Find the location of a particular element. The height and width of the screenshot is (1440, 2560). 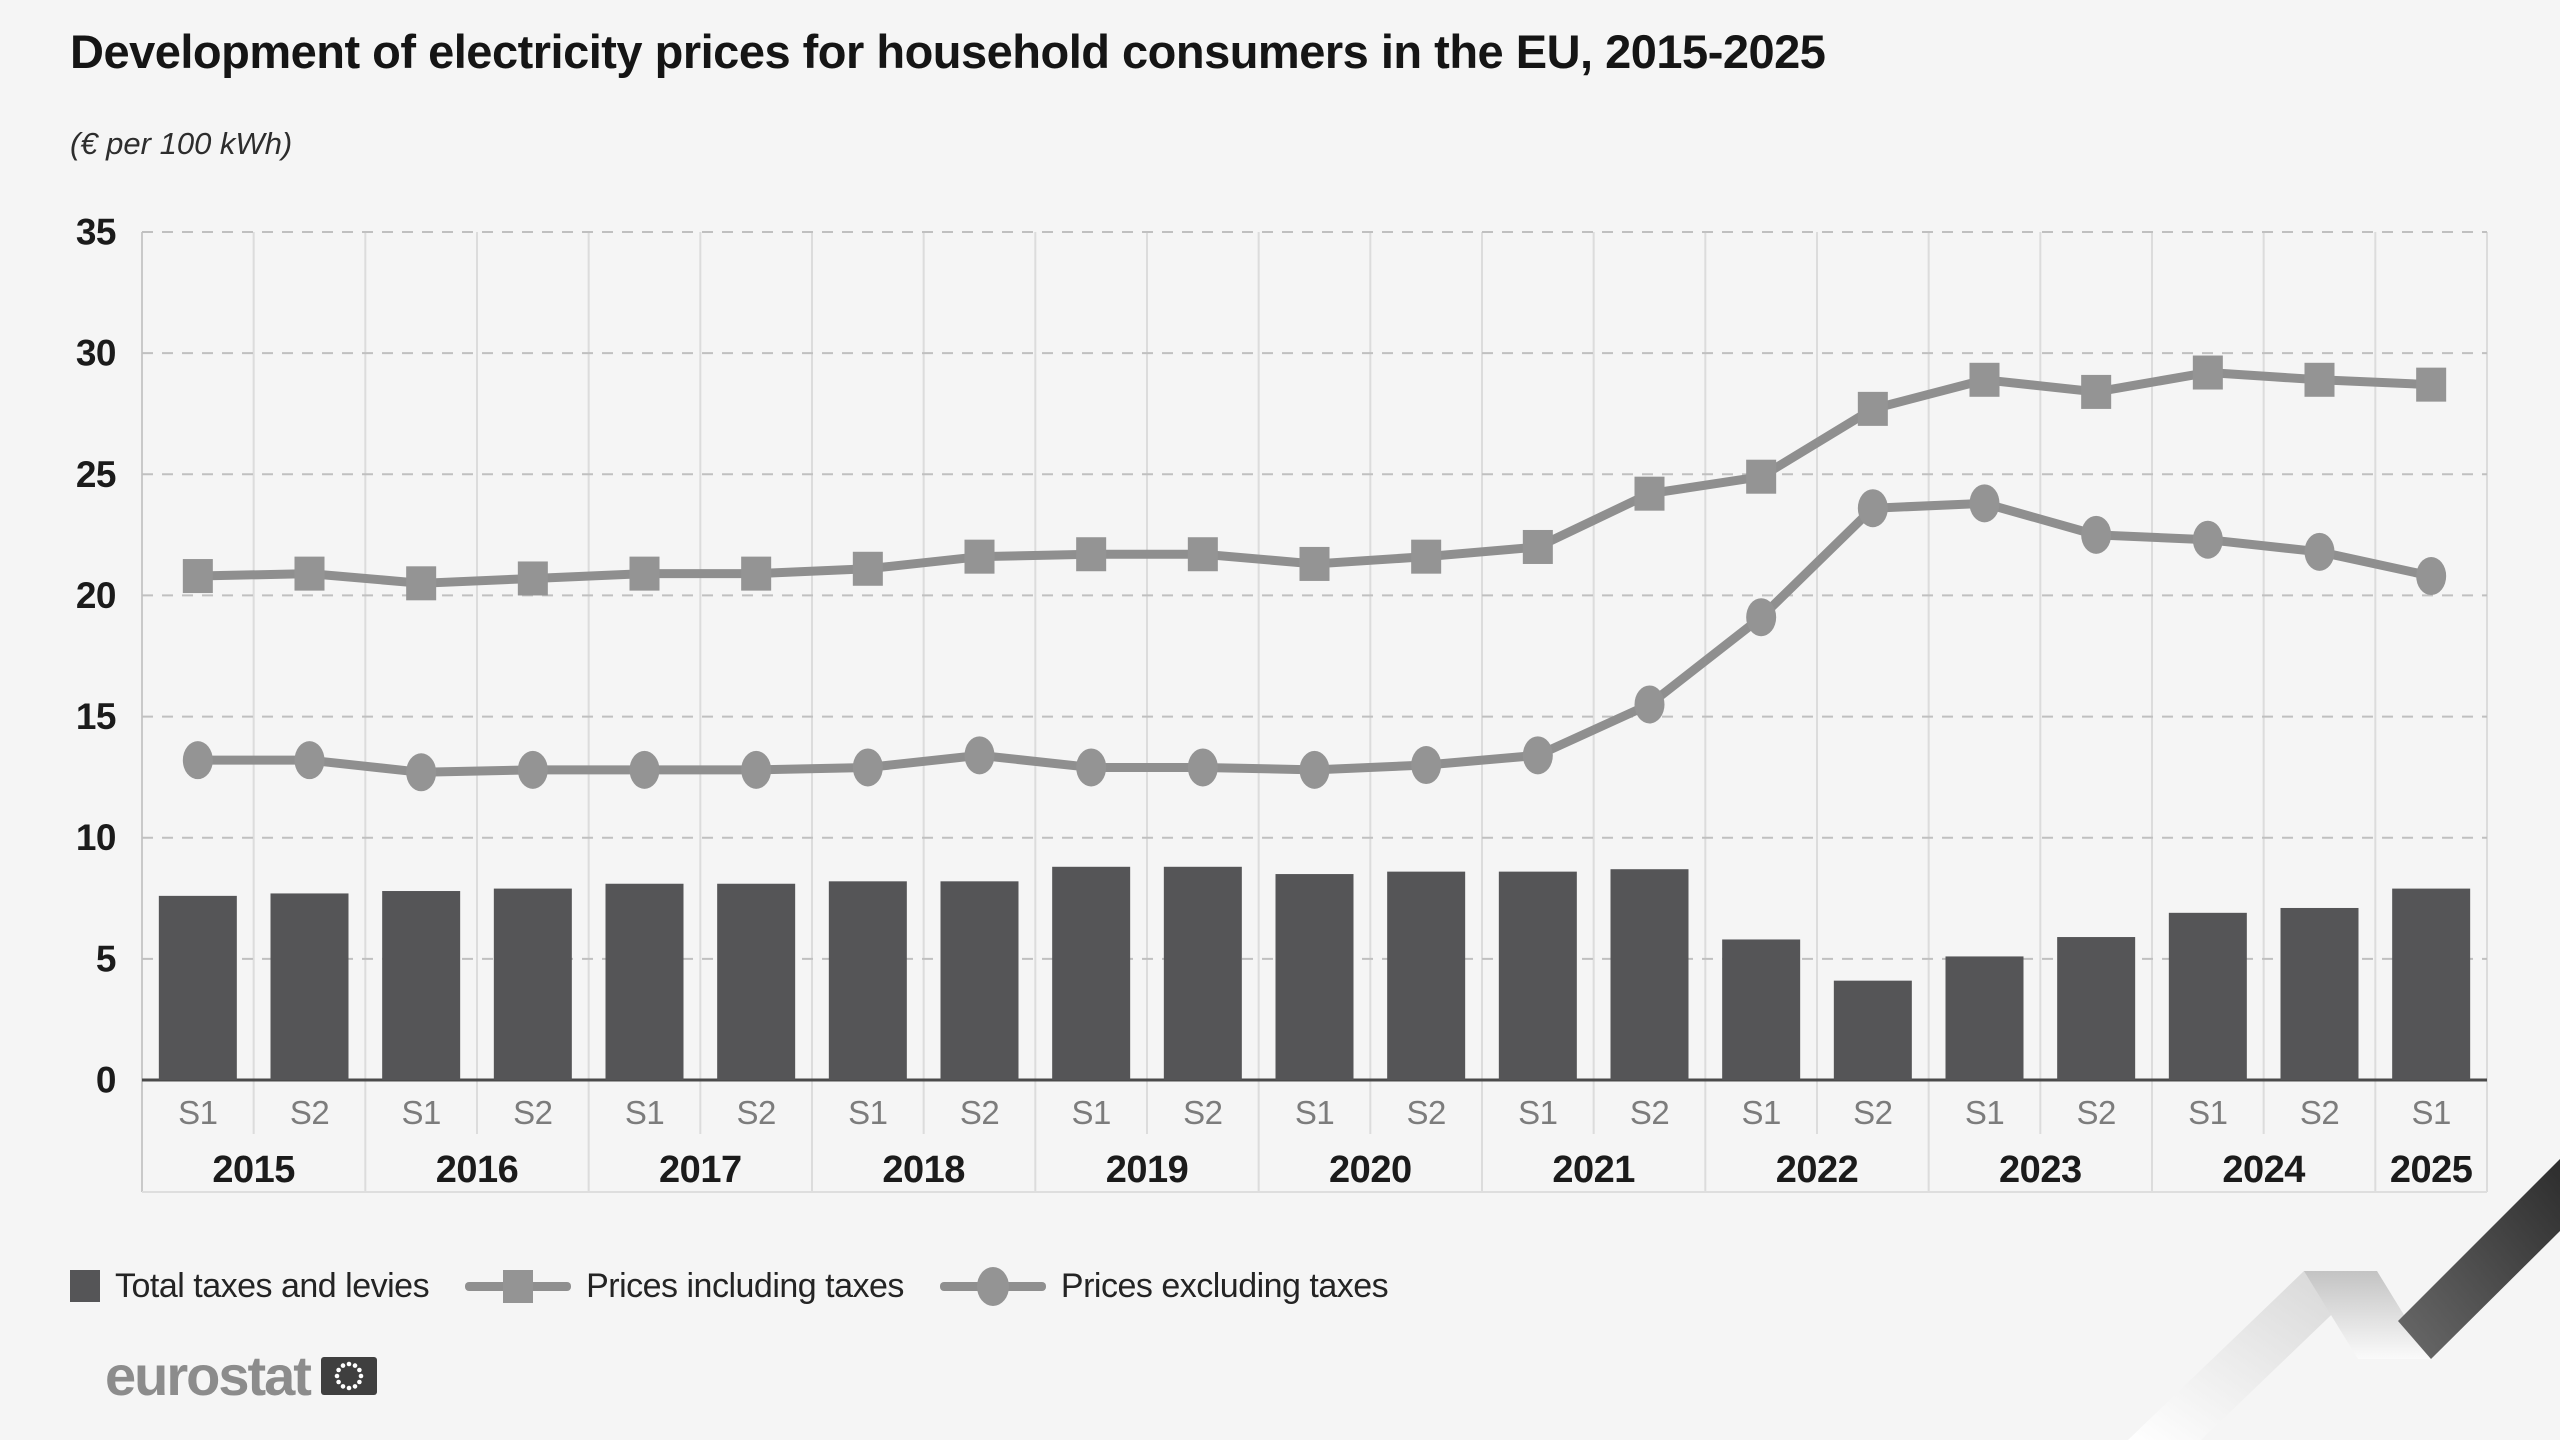

svg-text: 20 is located at coordinates (96, 595).